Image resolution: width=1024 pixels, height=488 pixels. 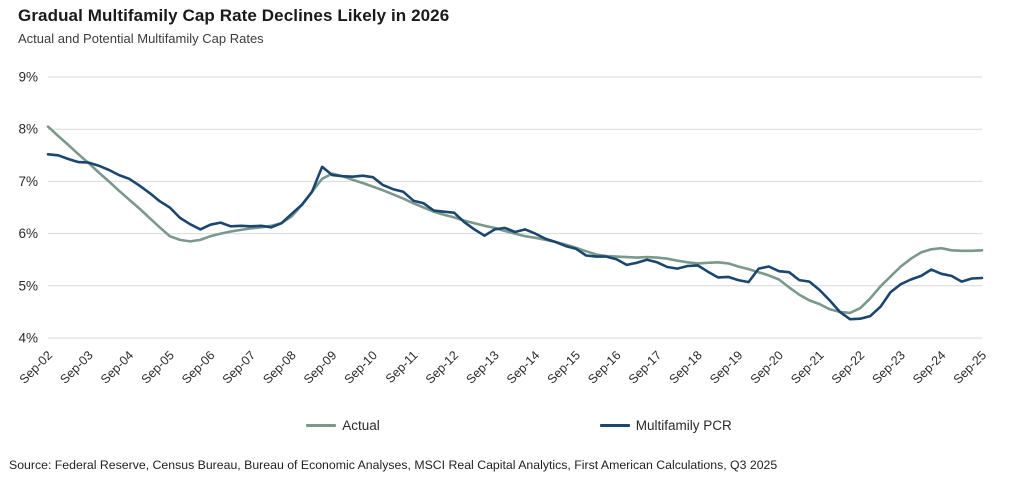 I want to click on chart-legend: Actual Multifamily PCR, so click(x=512, y=425).